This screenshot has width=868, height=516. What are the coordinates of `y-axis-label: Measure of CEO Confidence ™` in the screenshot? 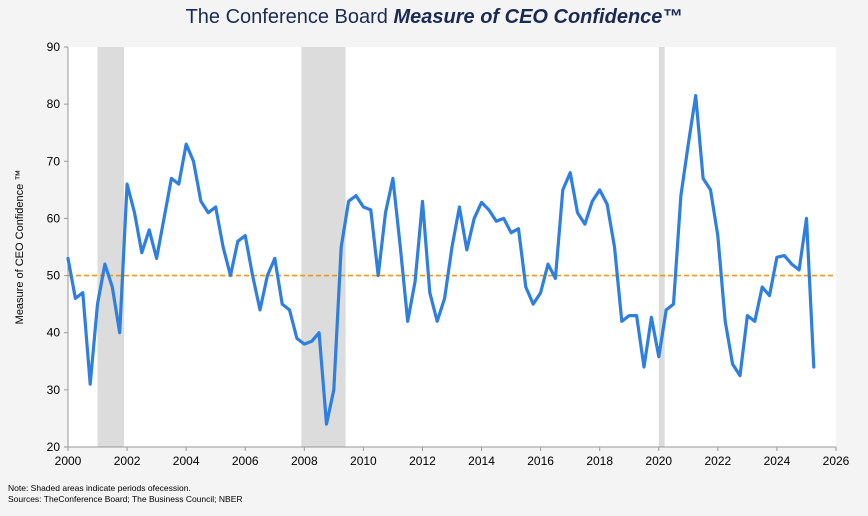 It's located at (20, 247).